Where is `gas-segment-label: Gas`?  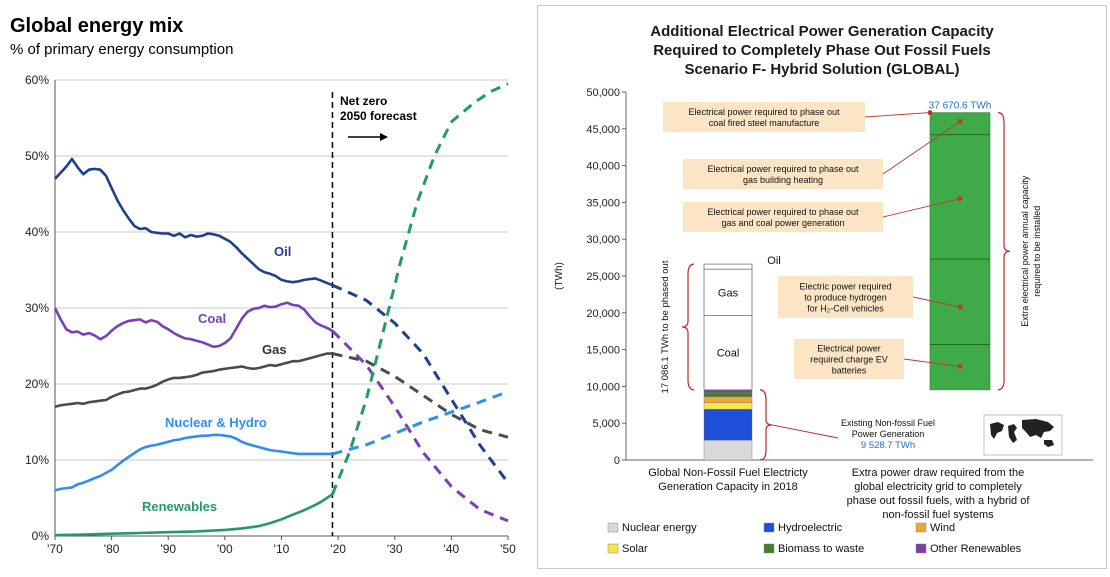
gas-segment-label: Gas is located at coordinates (728, 293).